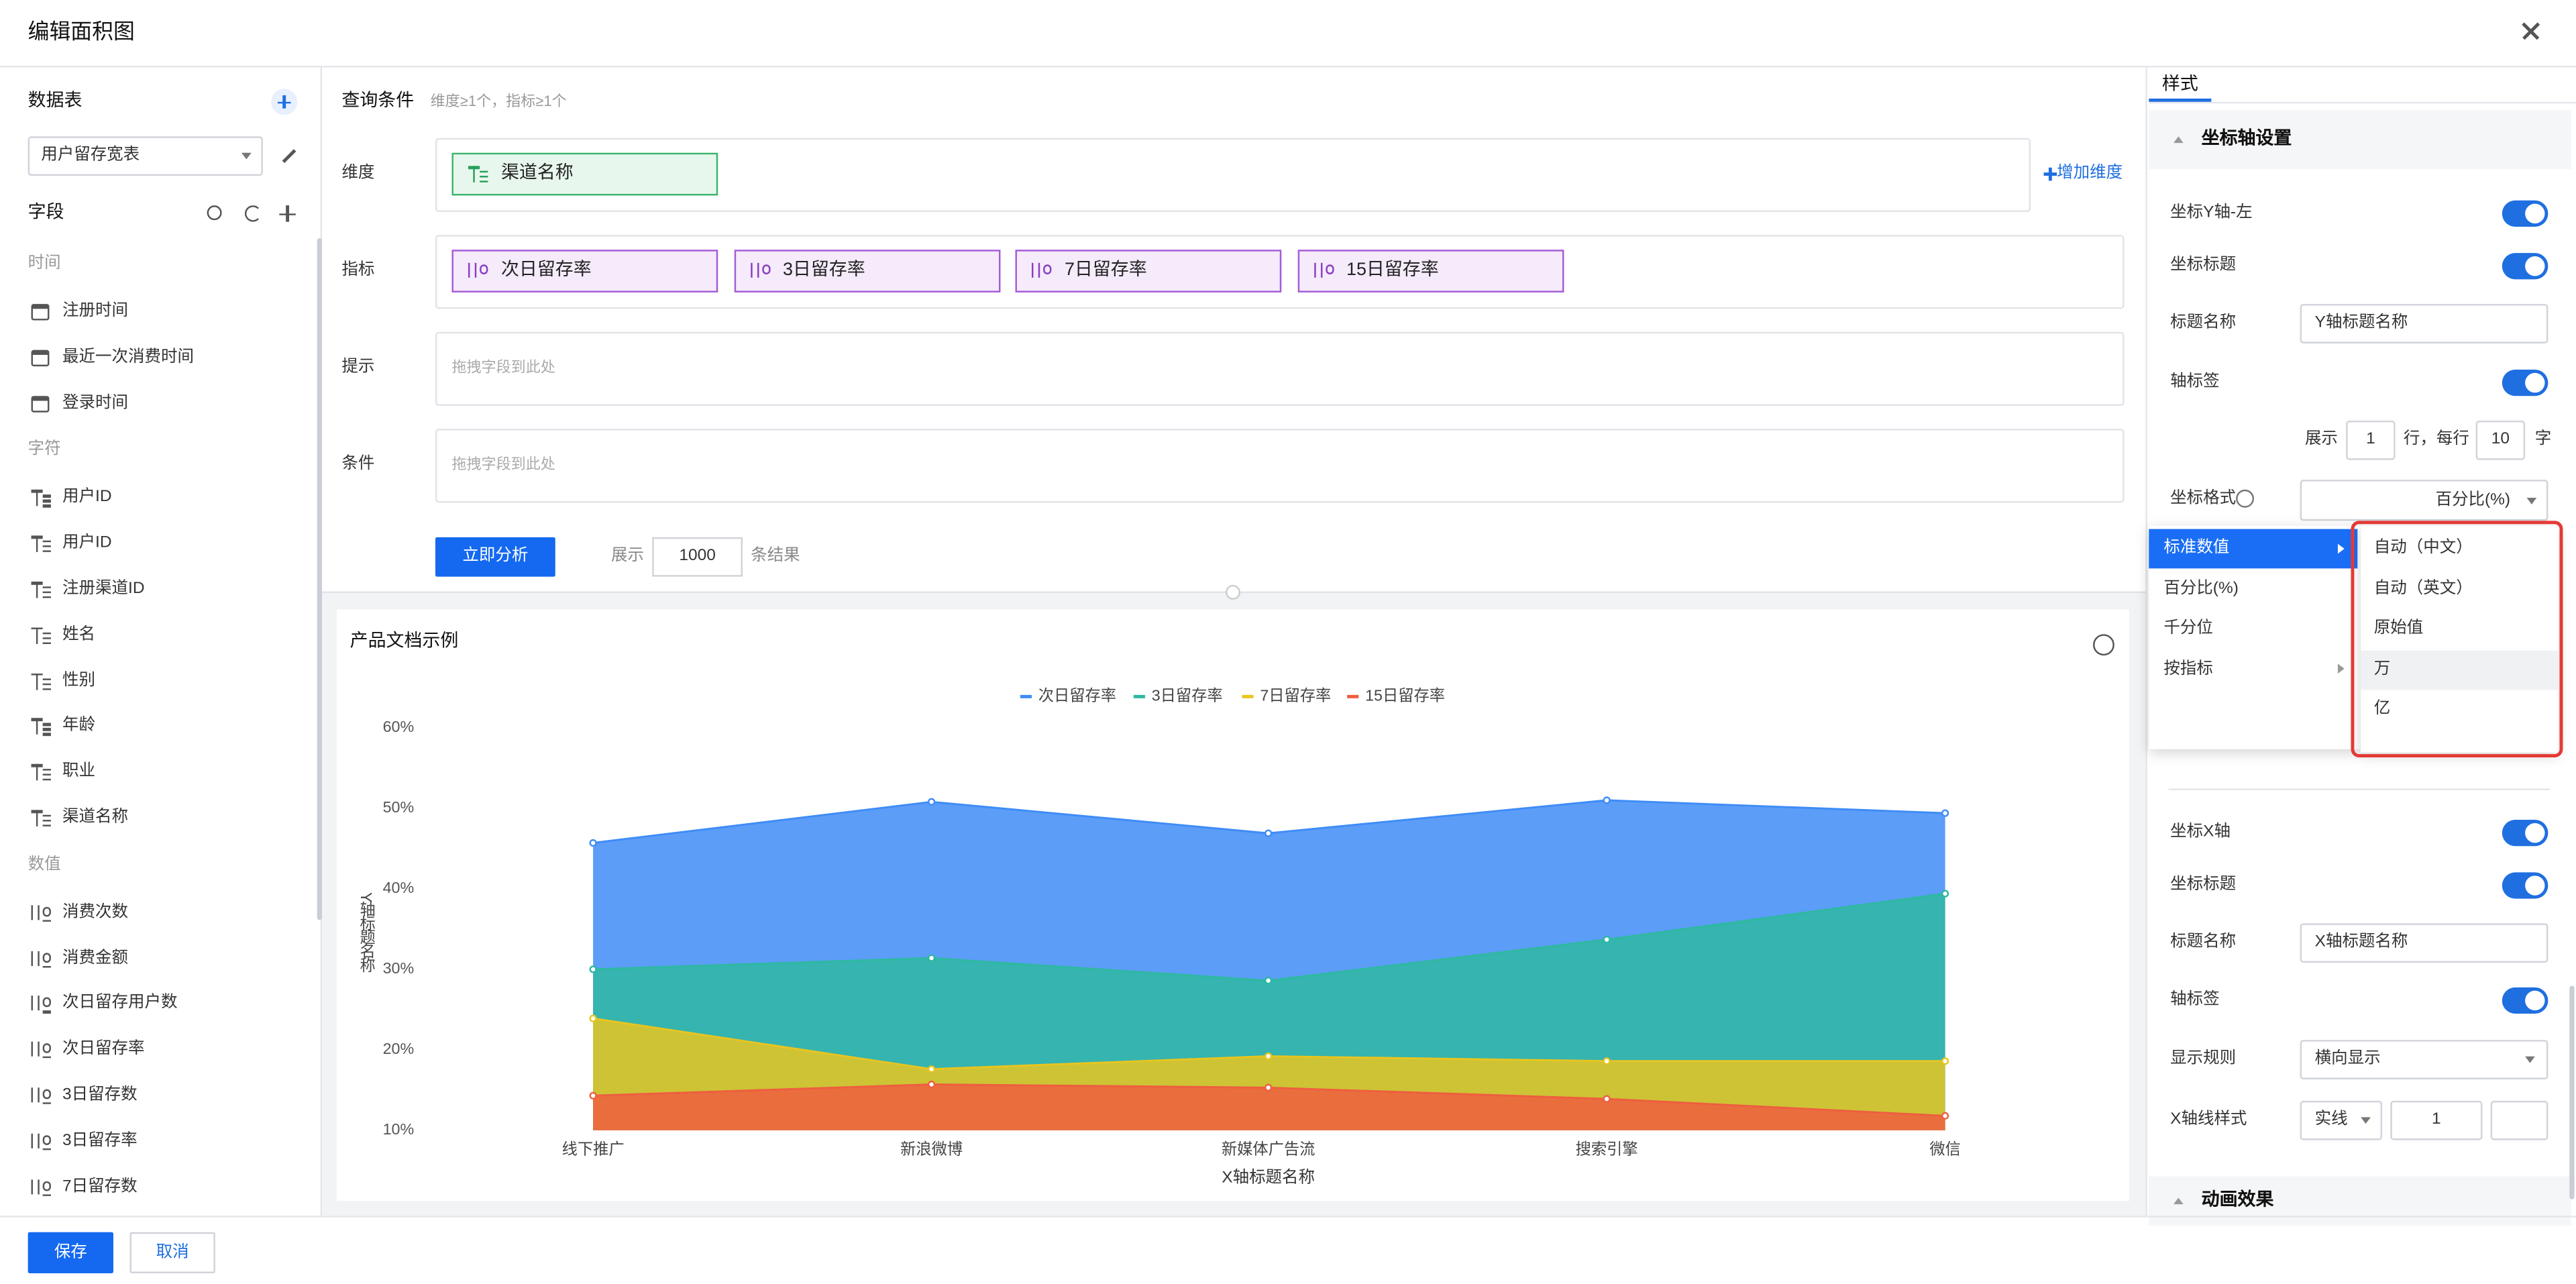 Image resolution: width=2576 pixels, height=1284 pixels. Describe the element at coordinates (40, 403) in the screenshot. I see `time-icon` at that location.